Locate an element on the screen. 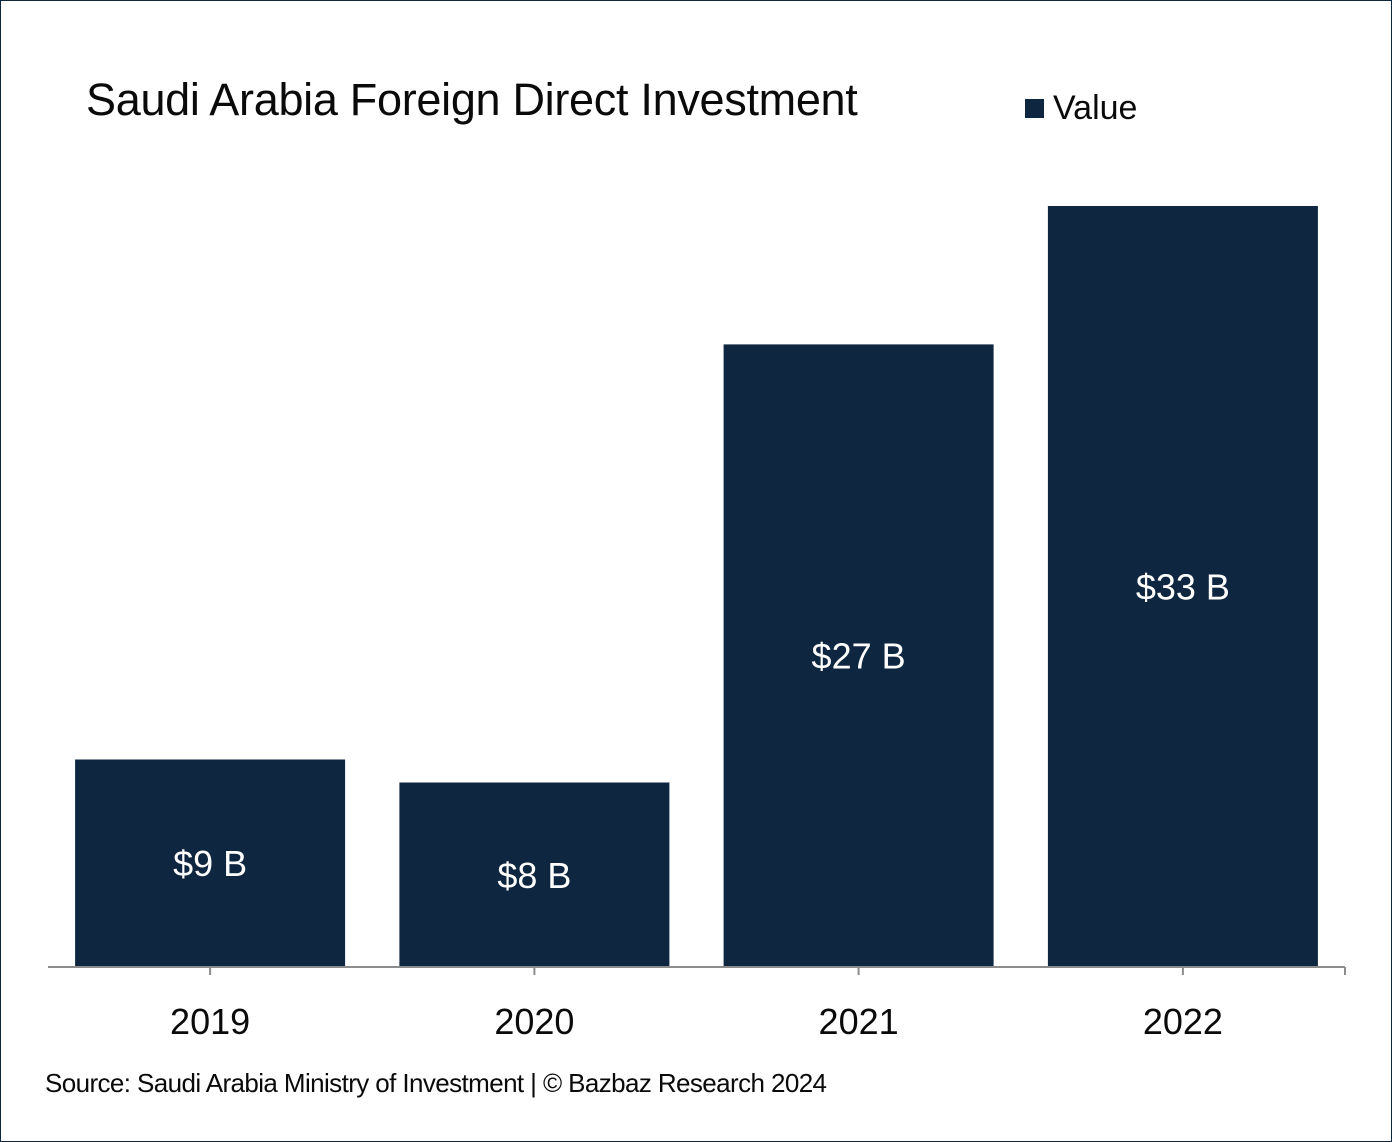 The height and width of the screenshot is (1142, 1392). legend-swatch is located at coordinates (1034, 108).